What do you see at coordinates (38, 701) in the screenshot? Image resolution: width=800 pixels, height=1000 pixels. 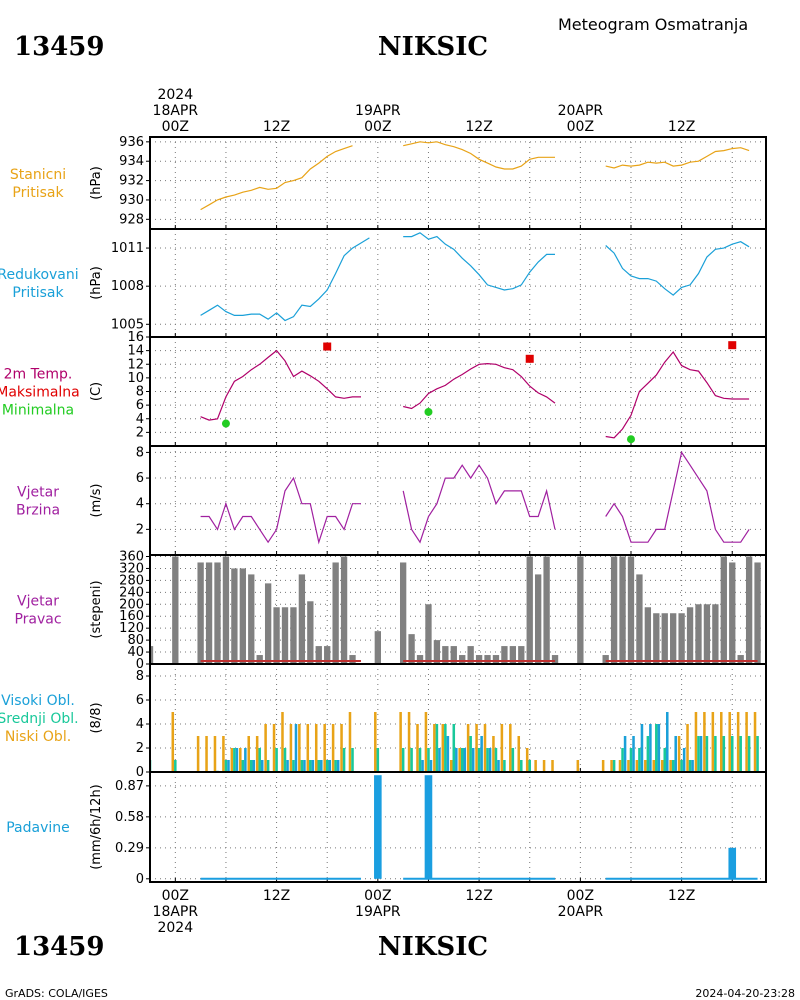 I see `panel-label: Visoki Obl.` at bounding box center [38, 701].